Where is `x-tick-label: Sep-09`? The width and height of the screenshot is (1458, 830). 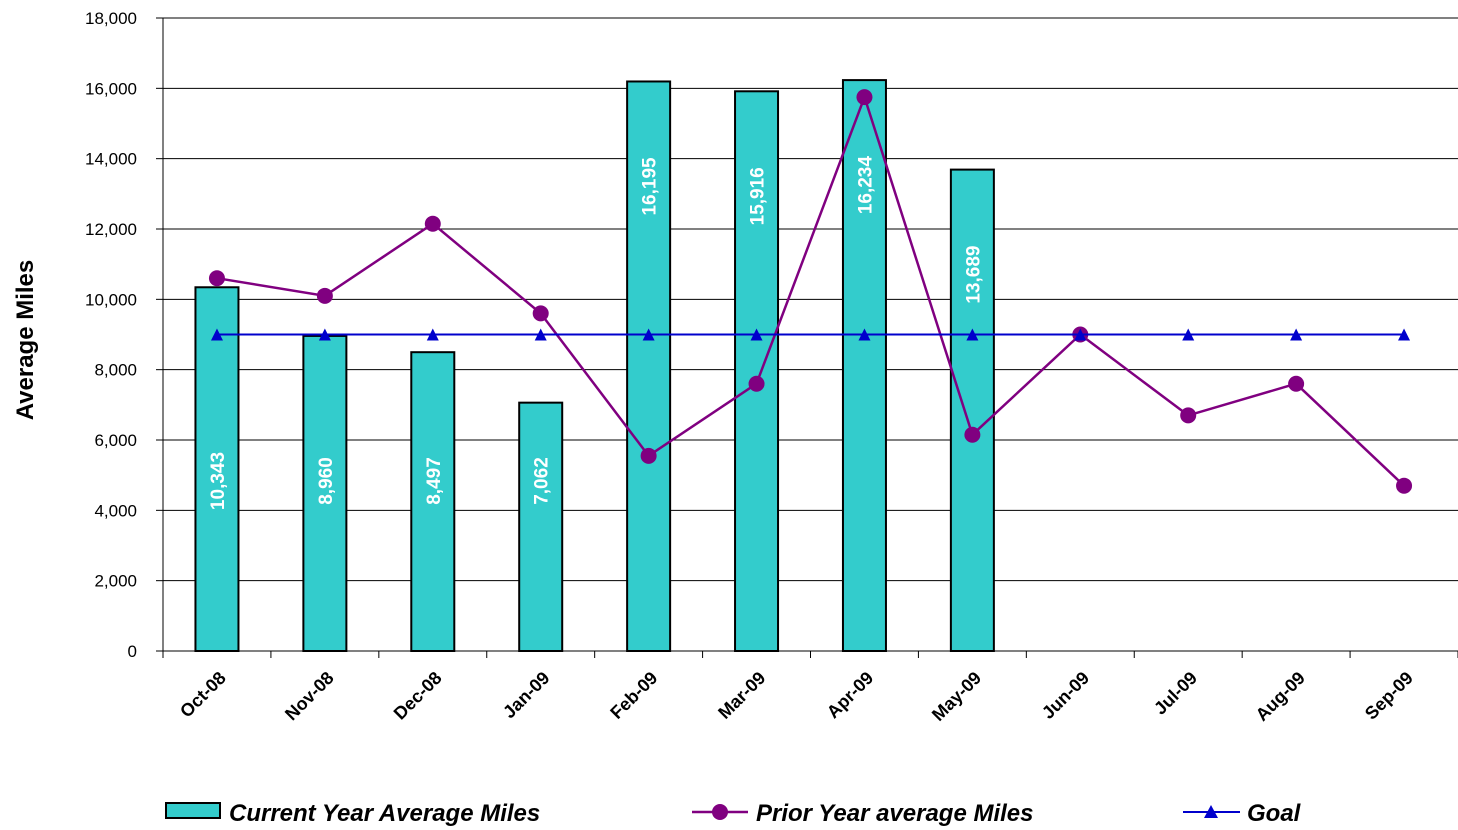 x-tick-label: Sep-09 is located at coordinates (1389, 696).